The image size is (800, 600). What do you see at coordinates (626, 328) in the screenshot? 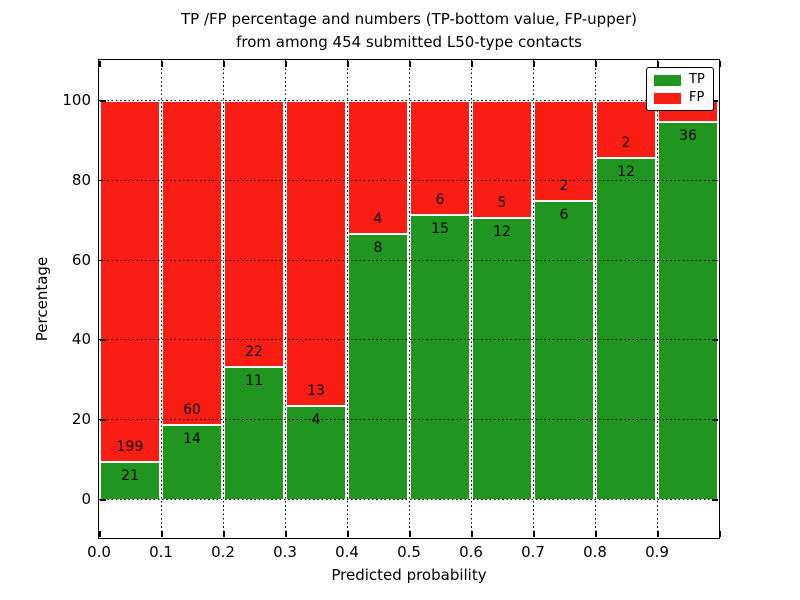
I see `bar-segment-tp-0.8-0.9` at bounding box center [626, 328].